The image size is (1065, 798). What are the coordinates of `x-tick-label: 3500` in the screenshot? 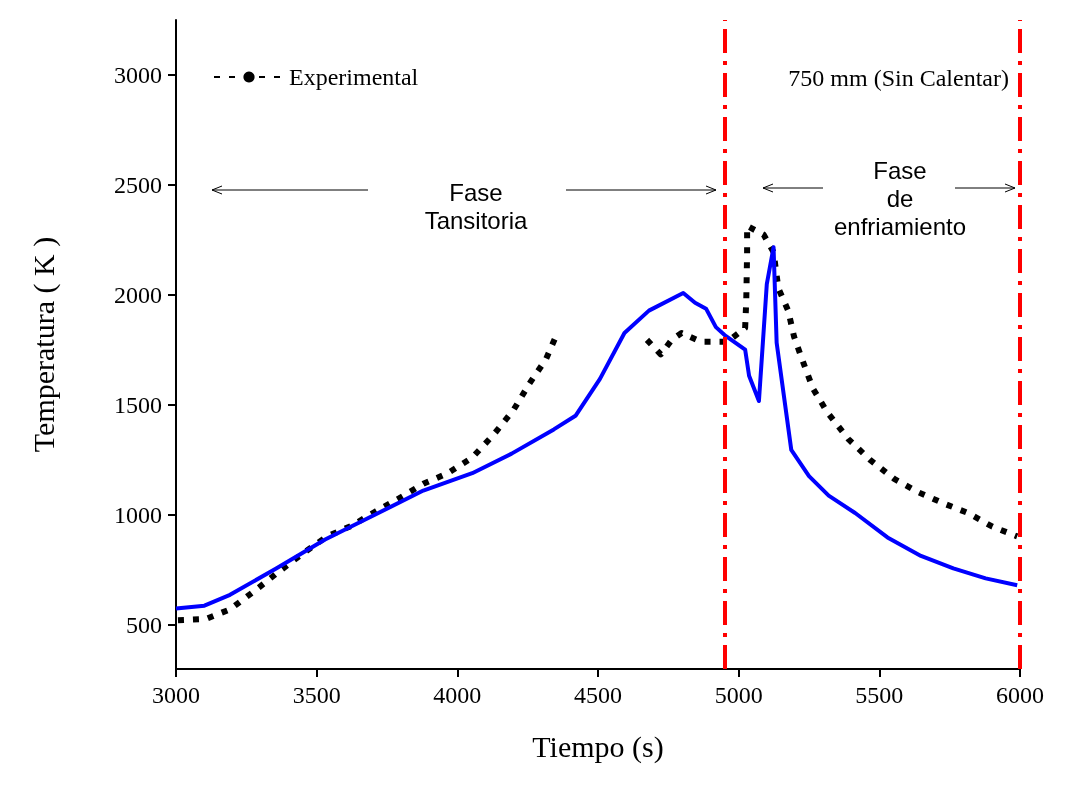 It's located at (316, 695).